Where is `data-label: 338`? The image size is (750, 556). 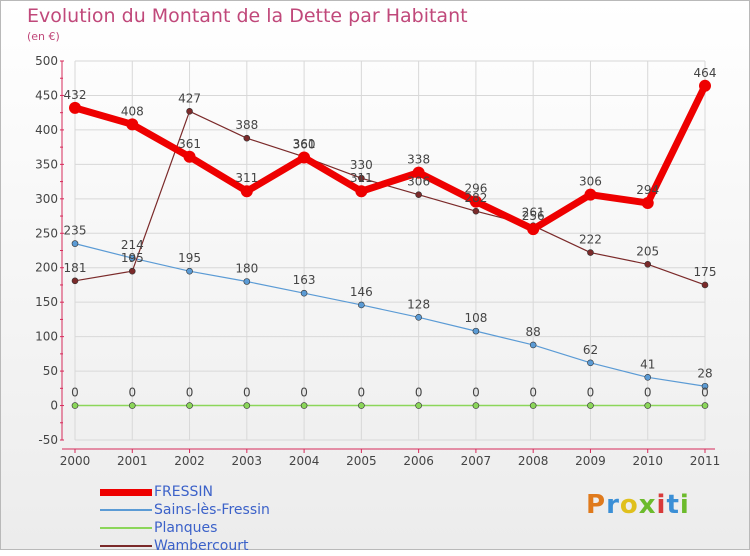 data-label: 338 is located at coordinates (418, 160).